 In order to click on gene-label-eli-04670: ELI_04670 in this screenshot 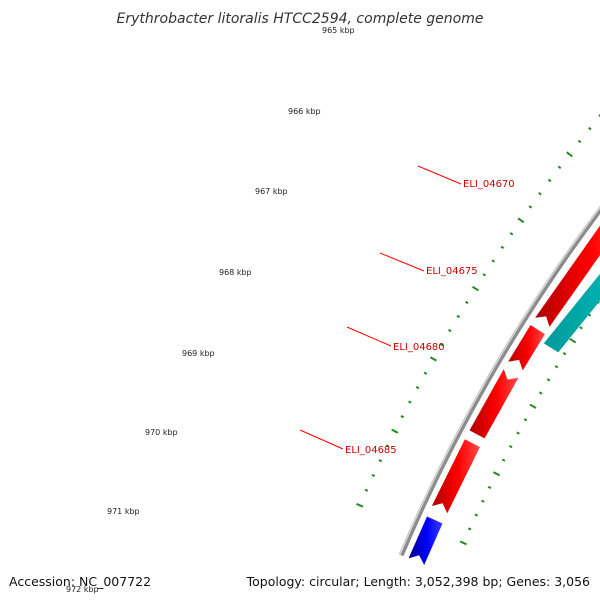, I will do `click(489, 184)`.